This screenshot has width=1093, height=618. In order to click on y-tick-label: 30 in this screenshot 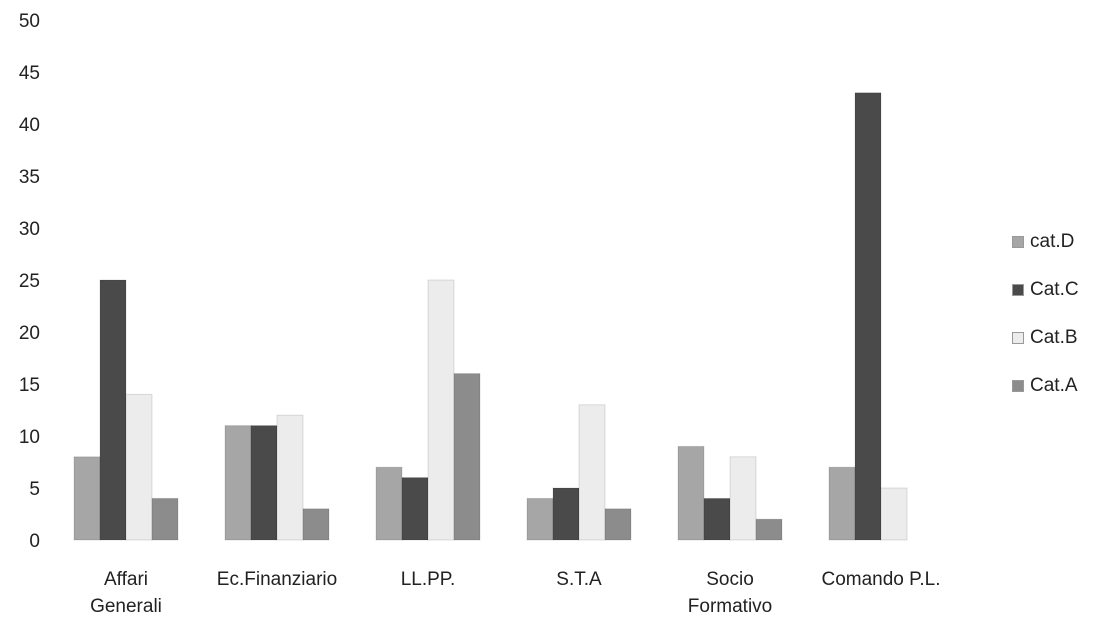, I will do `click(29, 229)`.